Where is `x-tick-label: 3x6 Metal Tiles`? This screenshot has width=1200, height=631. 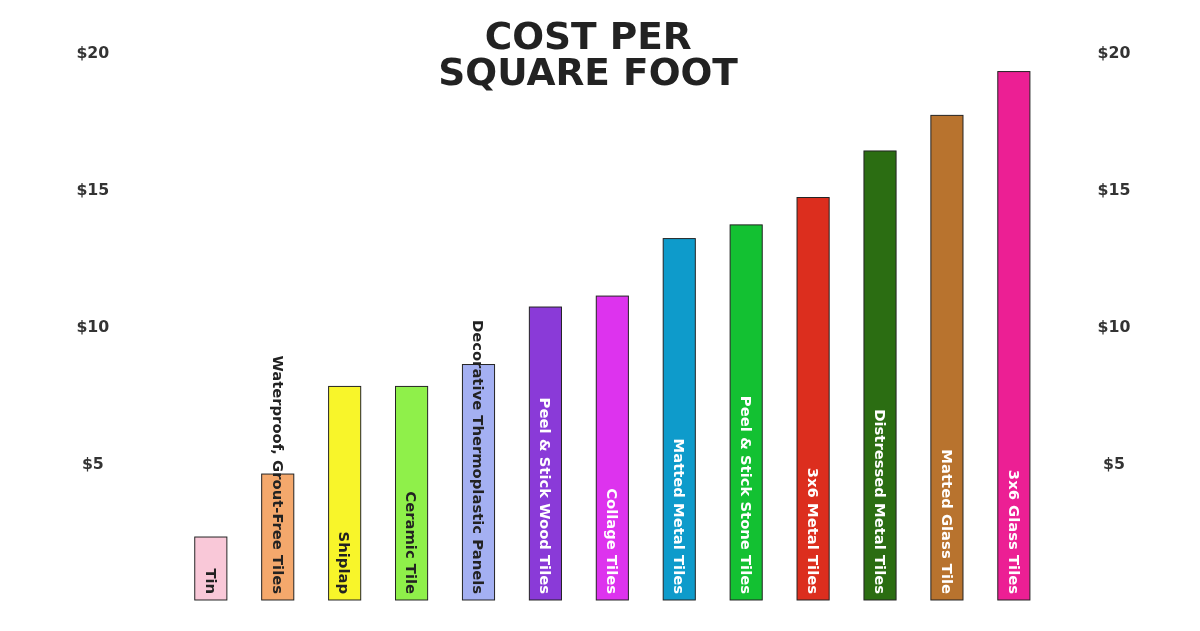
x-tick-label: 3x6 Metal Tiles is located at coordinates (813, 531).